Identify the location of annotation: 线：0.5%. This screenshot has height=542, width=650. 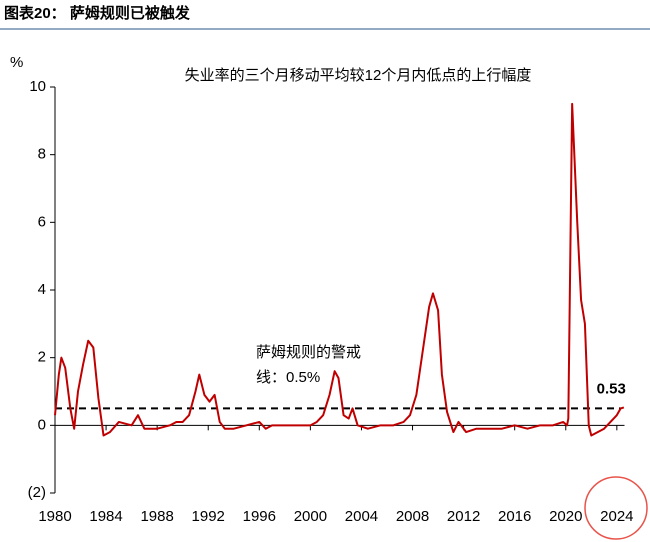
(288, 377).